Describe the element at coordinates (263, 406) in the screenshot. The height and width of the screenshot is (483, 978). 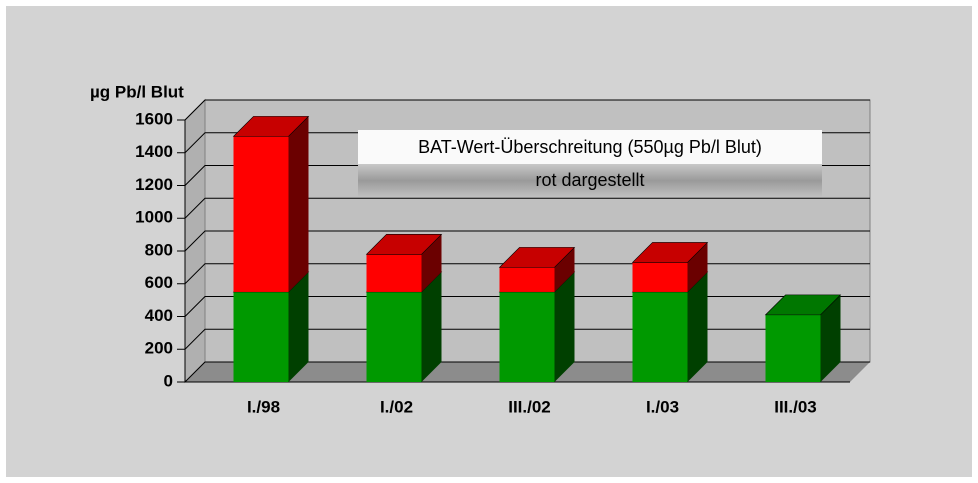
I see `x-tick-label: I./98` at that location.